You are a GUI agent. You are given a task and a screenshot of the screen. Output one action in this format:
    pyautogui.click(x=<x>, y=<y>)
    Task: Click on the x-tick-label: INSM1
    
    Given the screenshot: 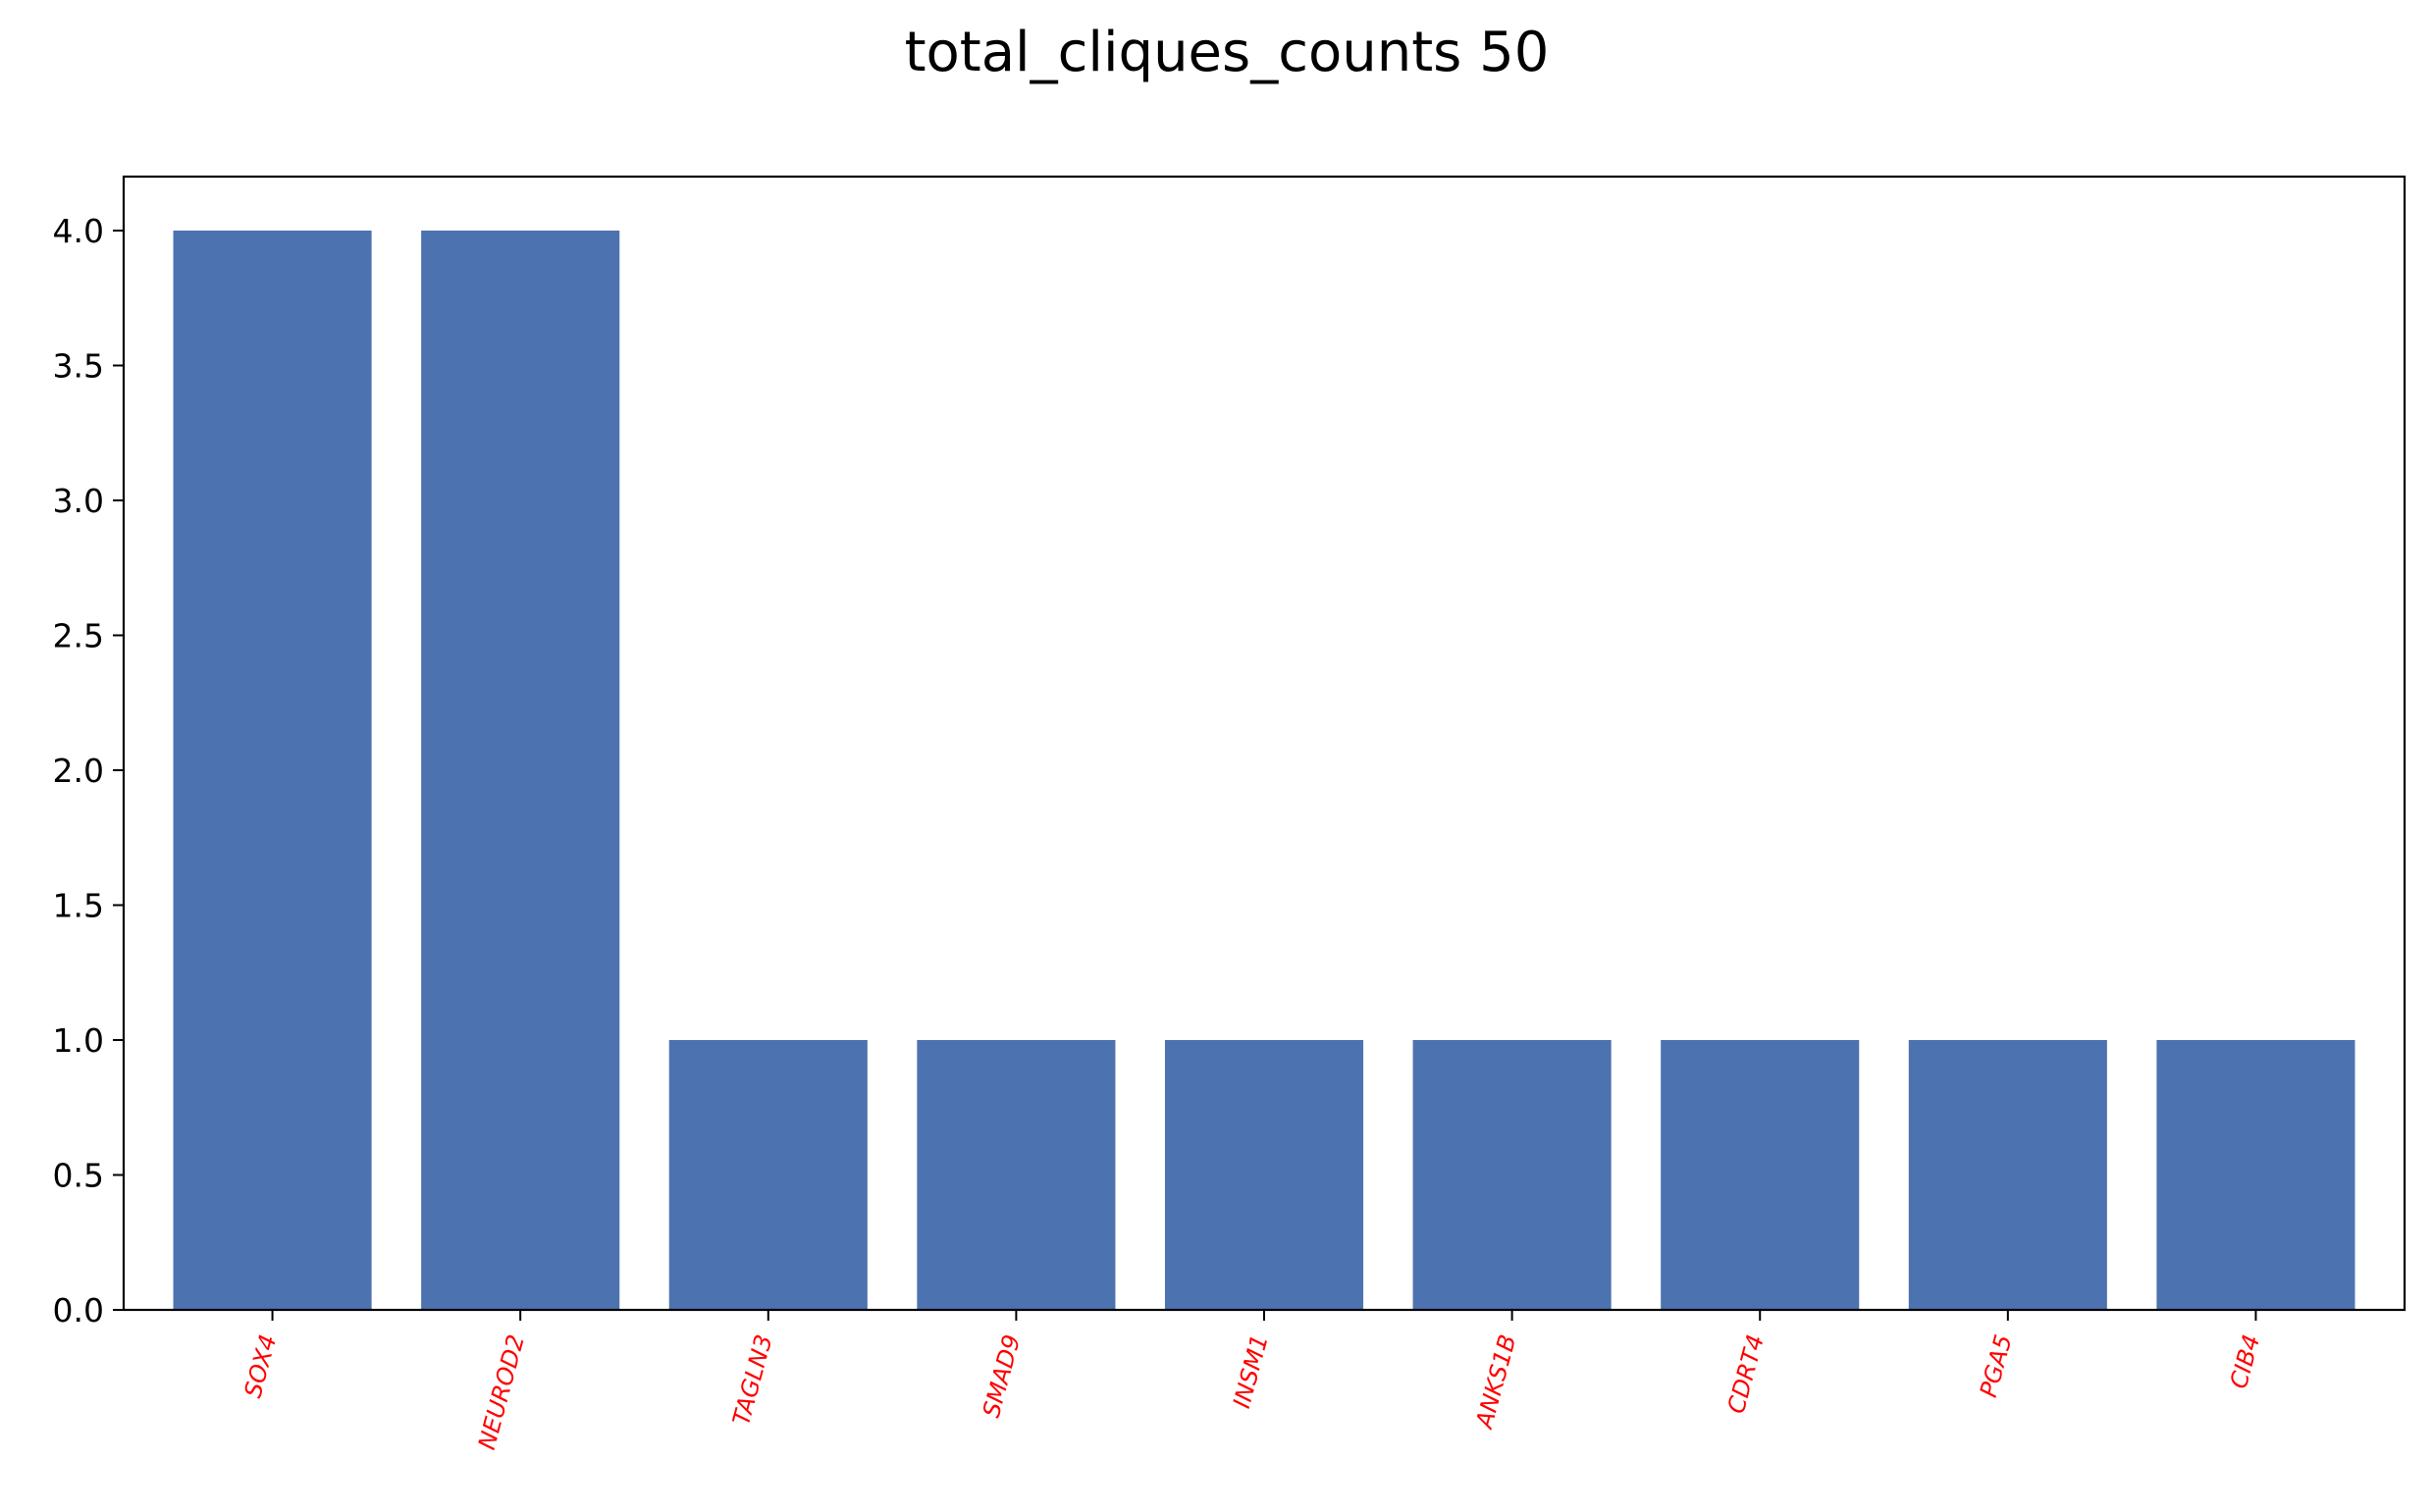 What is the action you would take?
    pyautogui.click(x=1251, y=1371)
    